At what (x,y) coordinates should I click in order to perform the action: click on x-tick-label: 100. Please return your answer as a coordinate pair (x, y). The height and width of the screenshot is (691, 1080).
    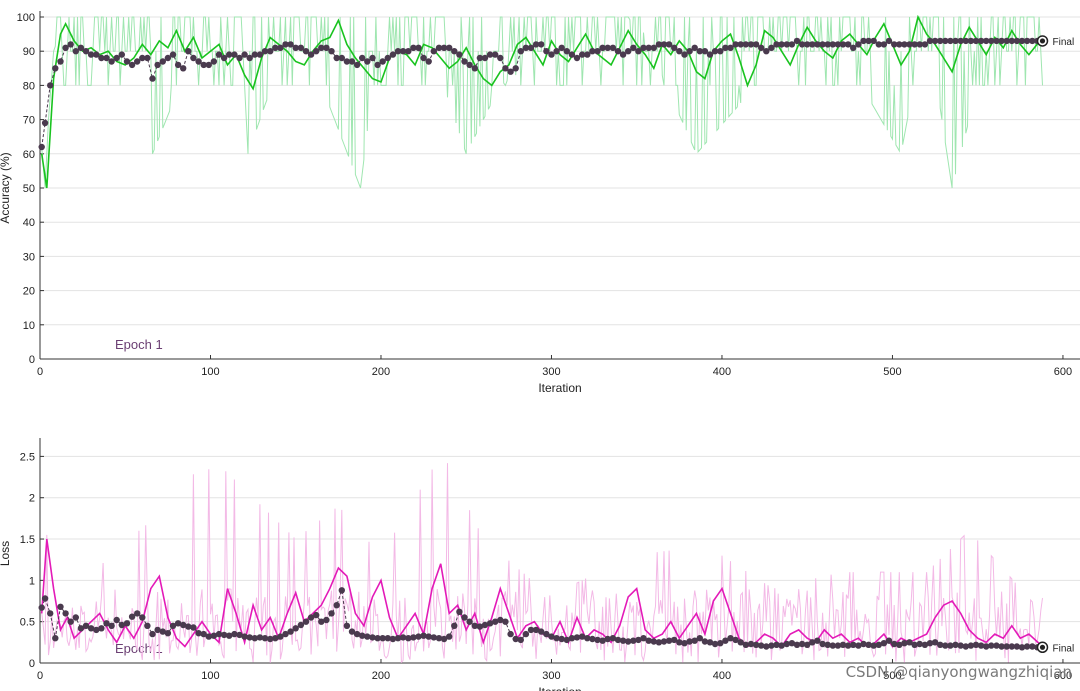
    Looking at the image, I should click on (210, 676).